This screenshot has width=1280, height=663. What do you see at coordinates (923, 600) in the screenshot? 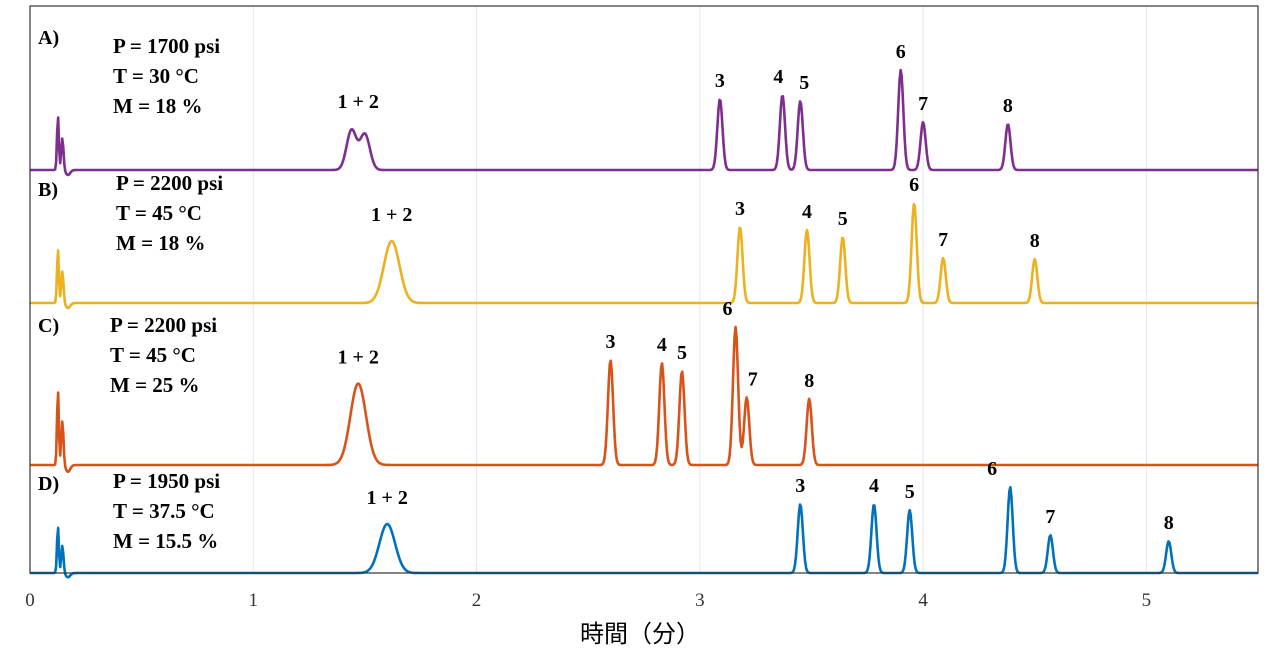
I see `x-tick-label: 4` at bounding box center [923, 600].